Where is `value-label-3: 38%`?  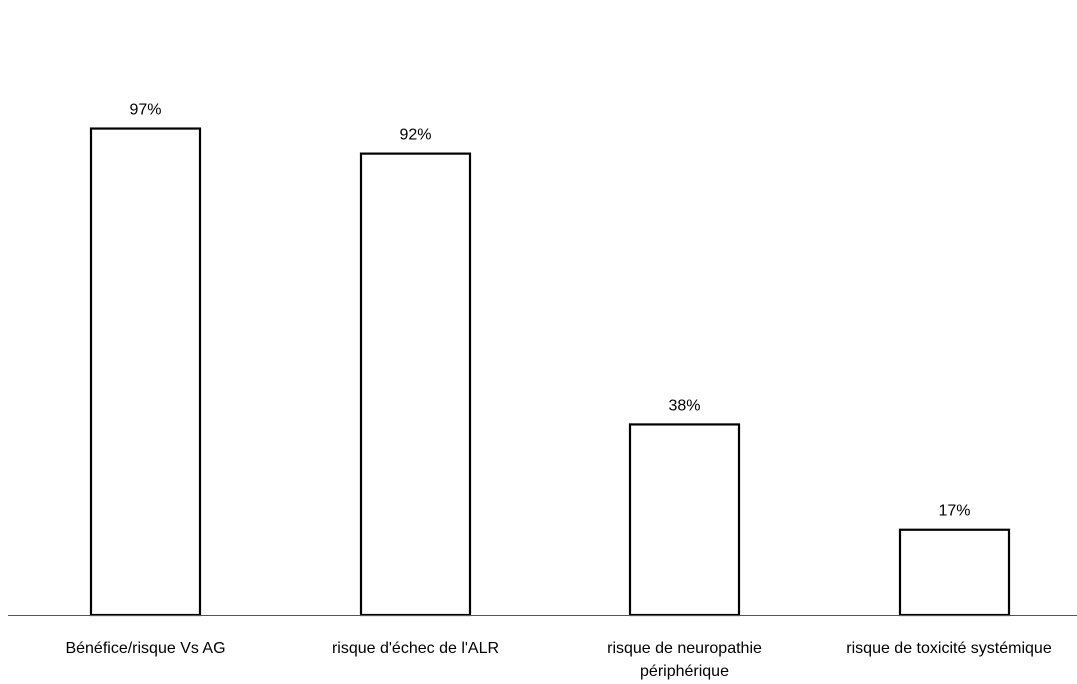
value-label-3: 38% is located at coordinates (684, 405).